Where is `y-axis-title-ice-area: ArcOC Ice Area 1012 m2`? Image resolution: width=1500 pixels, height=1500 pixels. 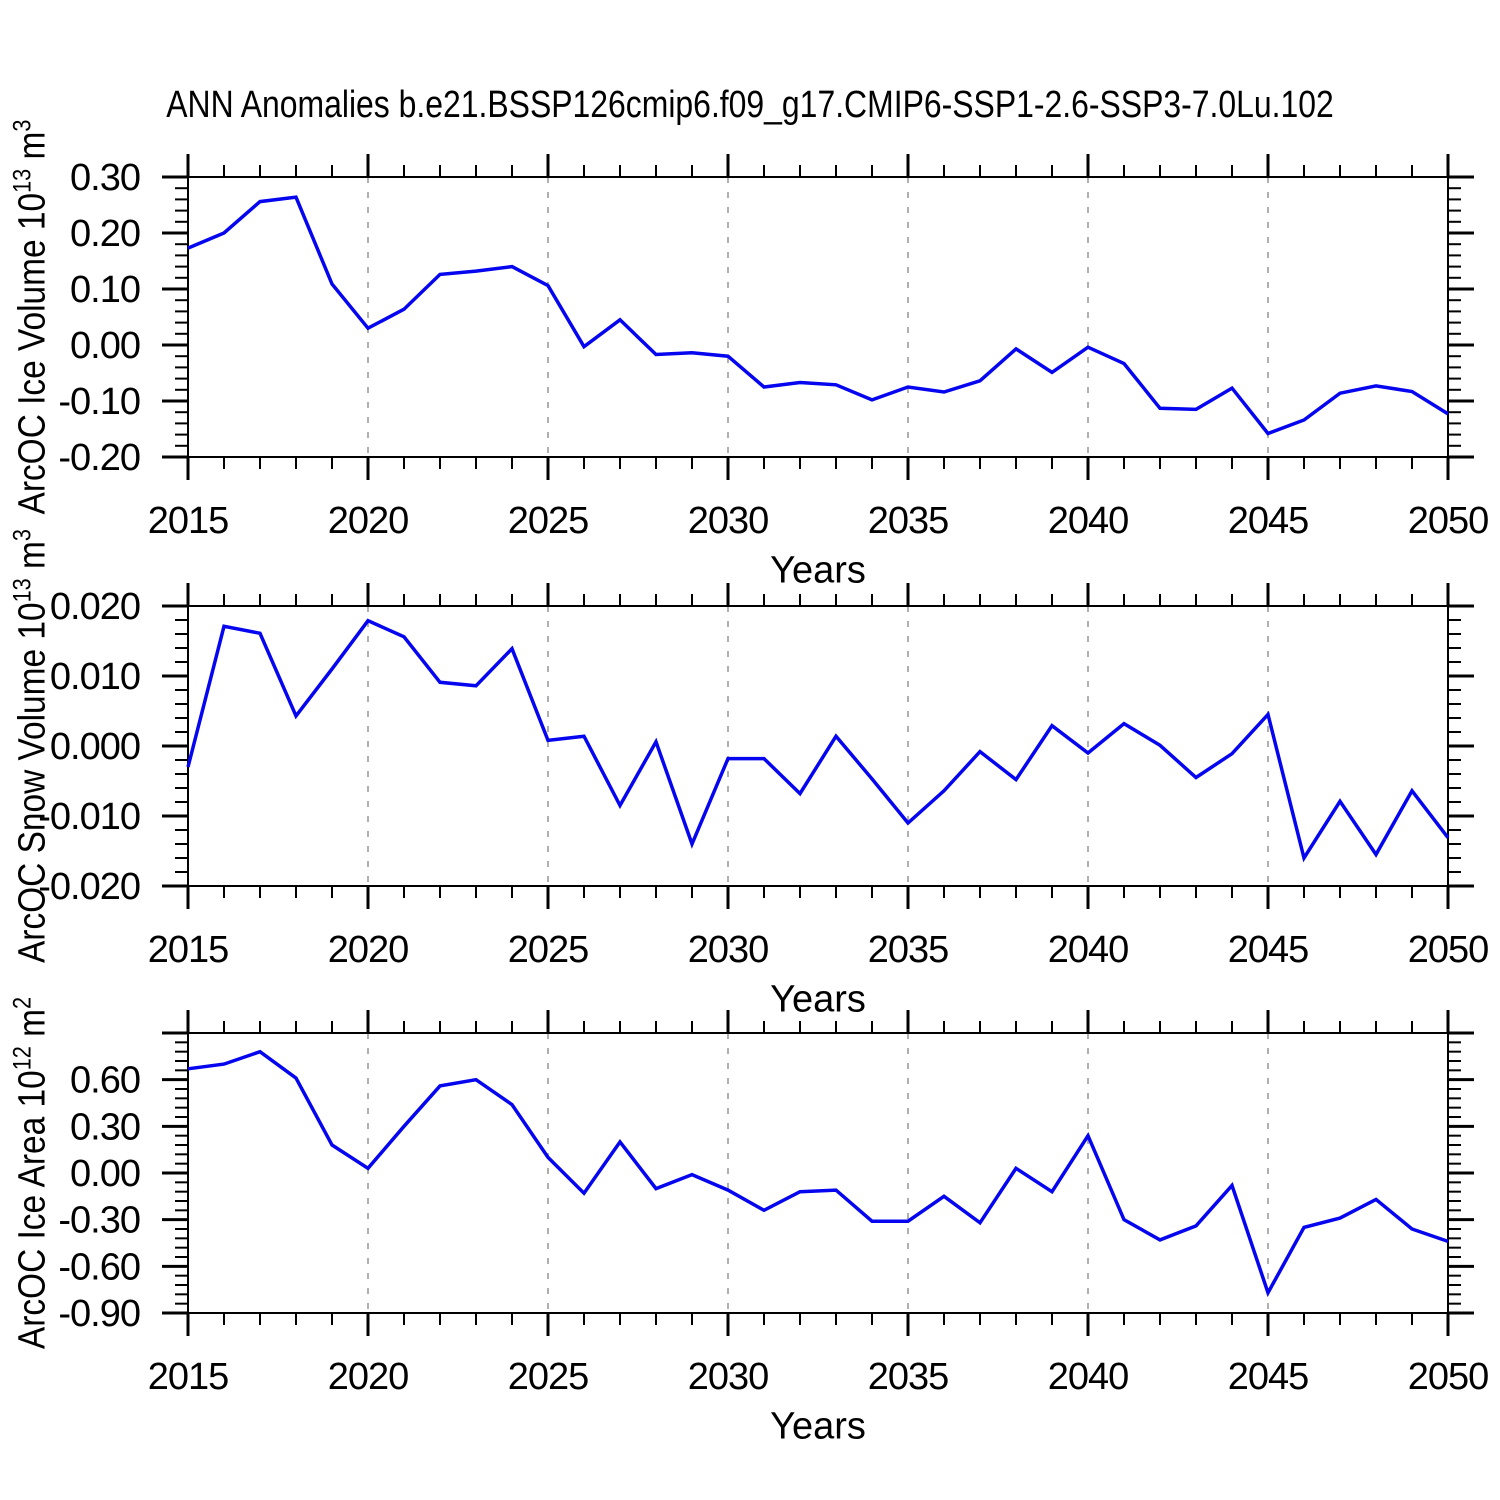
y-axis-title-ice-area: ArcOC Ice Area 1012 m2 is located at coordinates (32, 1173).